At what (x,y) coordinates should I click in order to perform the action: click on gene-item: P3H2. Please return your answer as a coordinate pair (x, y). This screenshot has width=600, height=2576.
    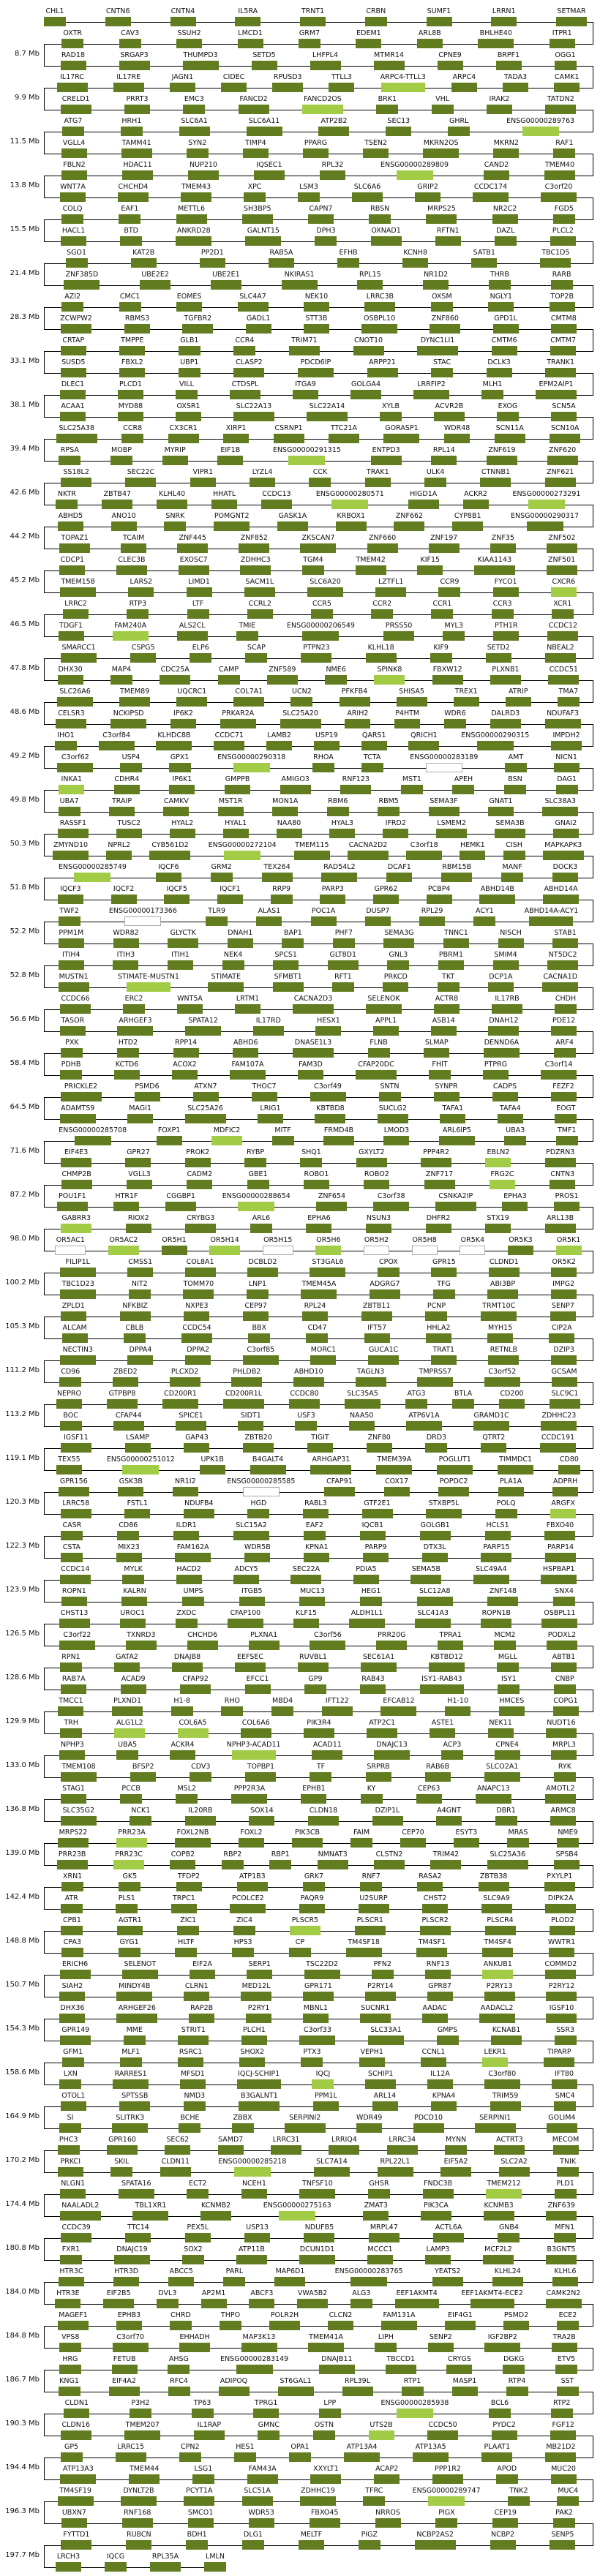
    Looking at the image, I should click on (140, 2408).